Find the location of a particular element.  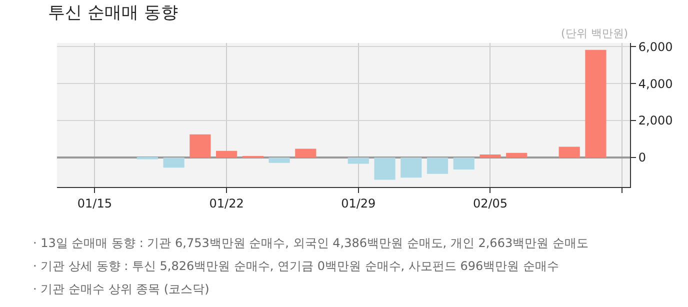

y-tick-label: 2,000 is located at coordinates (655, 121).